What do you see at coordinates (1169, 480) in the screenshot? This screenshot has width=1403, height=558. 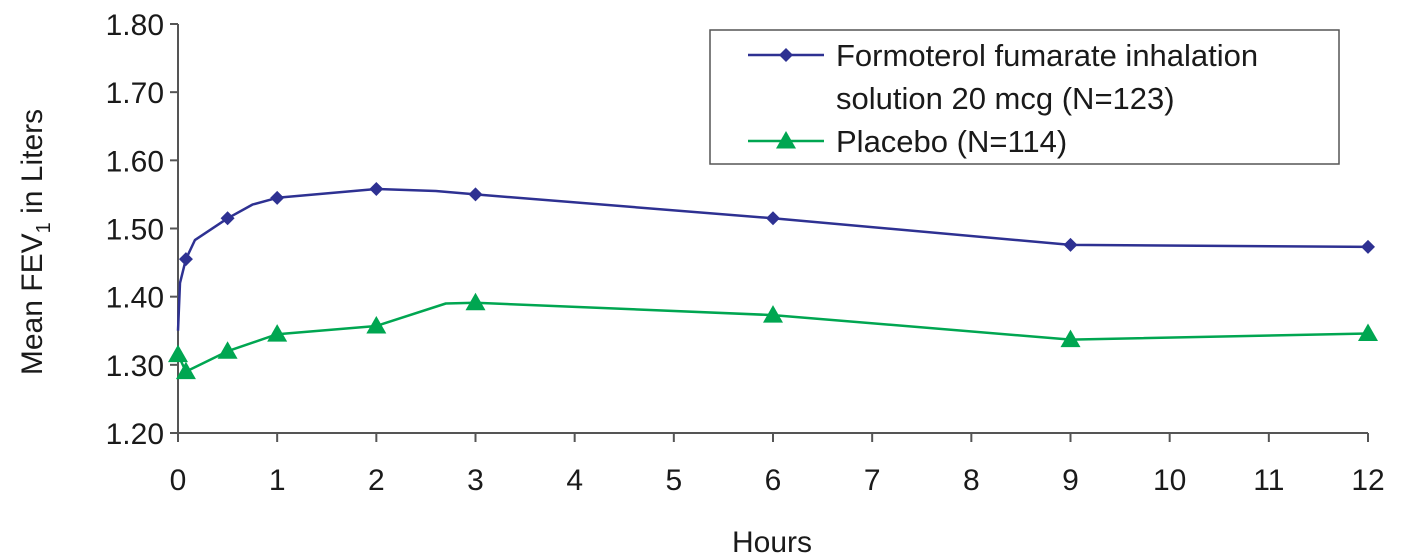 I see `x-tick-label: 10` at bounding box center [1169, 480].